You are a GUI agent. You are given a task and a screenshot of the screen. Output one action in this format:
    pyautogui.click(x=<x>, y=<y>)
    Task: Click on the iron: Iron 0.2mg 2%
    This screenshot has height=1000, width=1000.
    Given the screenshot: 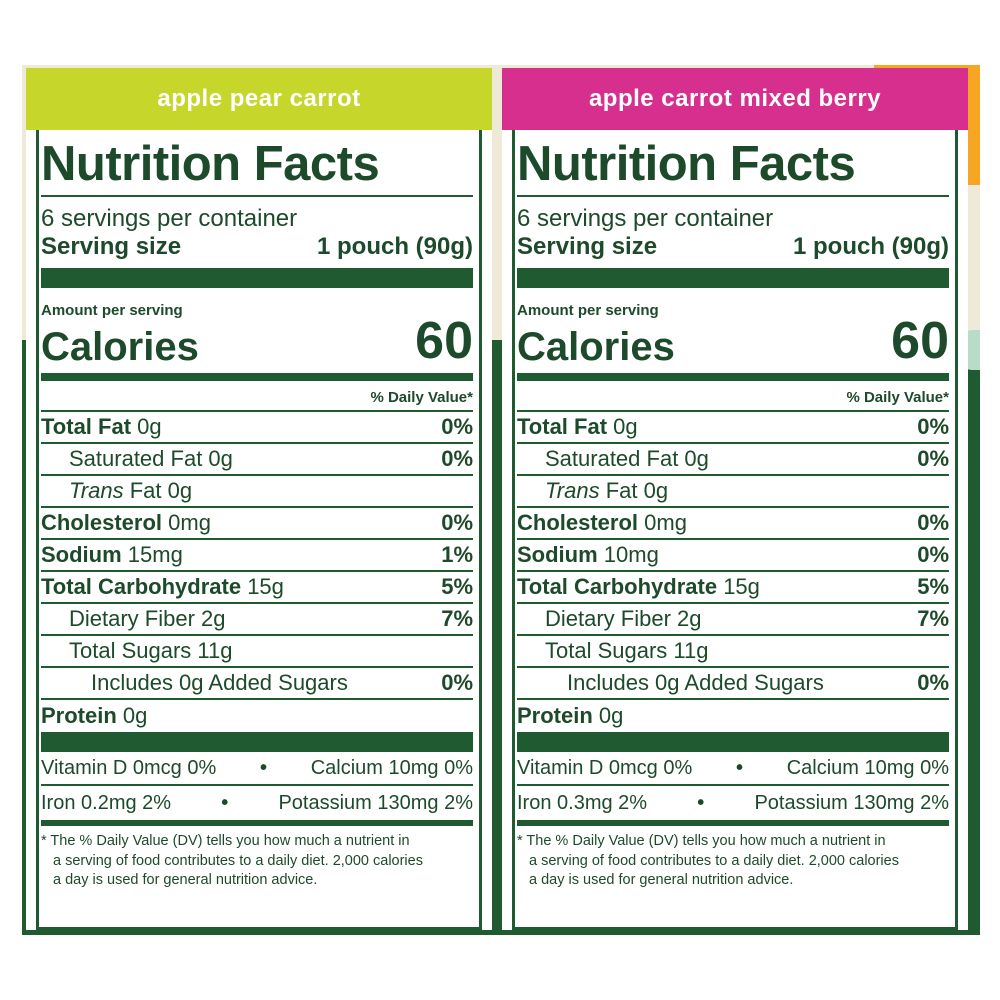 What is the action you would take?
    pyautogui.click(x=106, y=802)
    